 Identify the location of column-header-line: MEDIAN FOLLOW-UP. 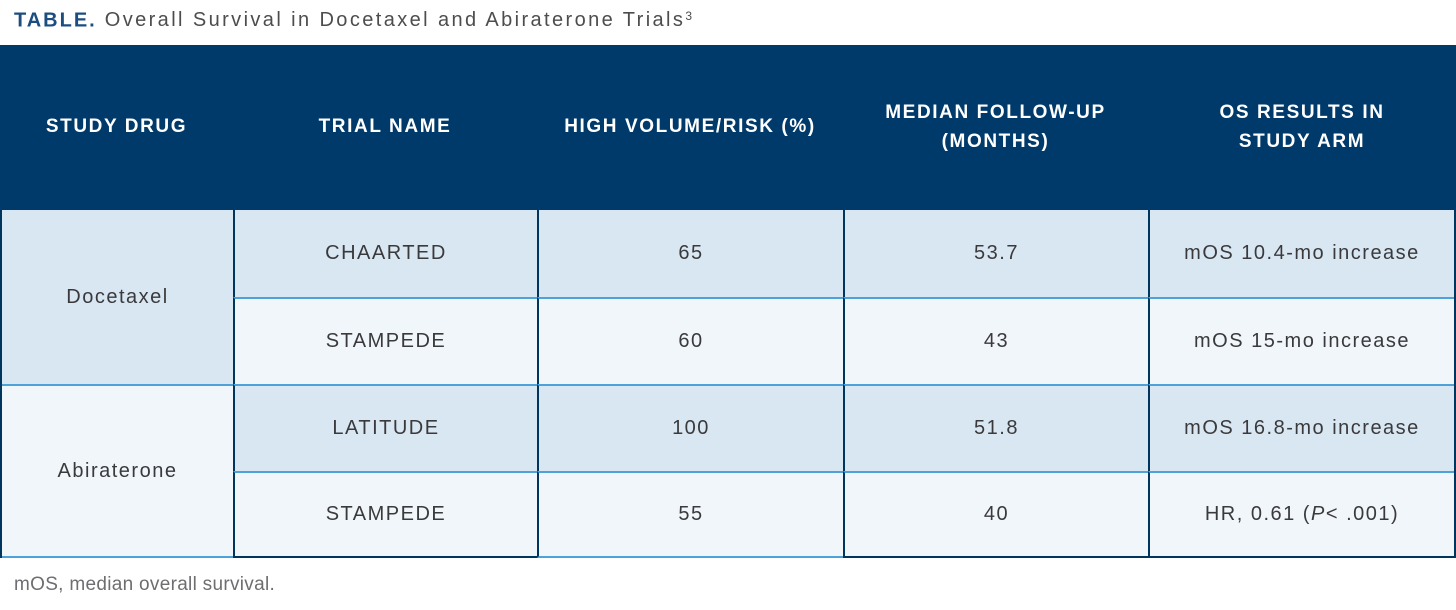
(995, 112).